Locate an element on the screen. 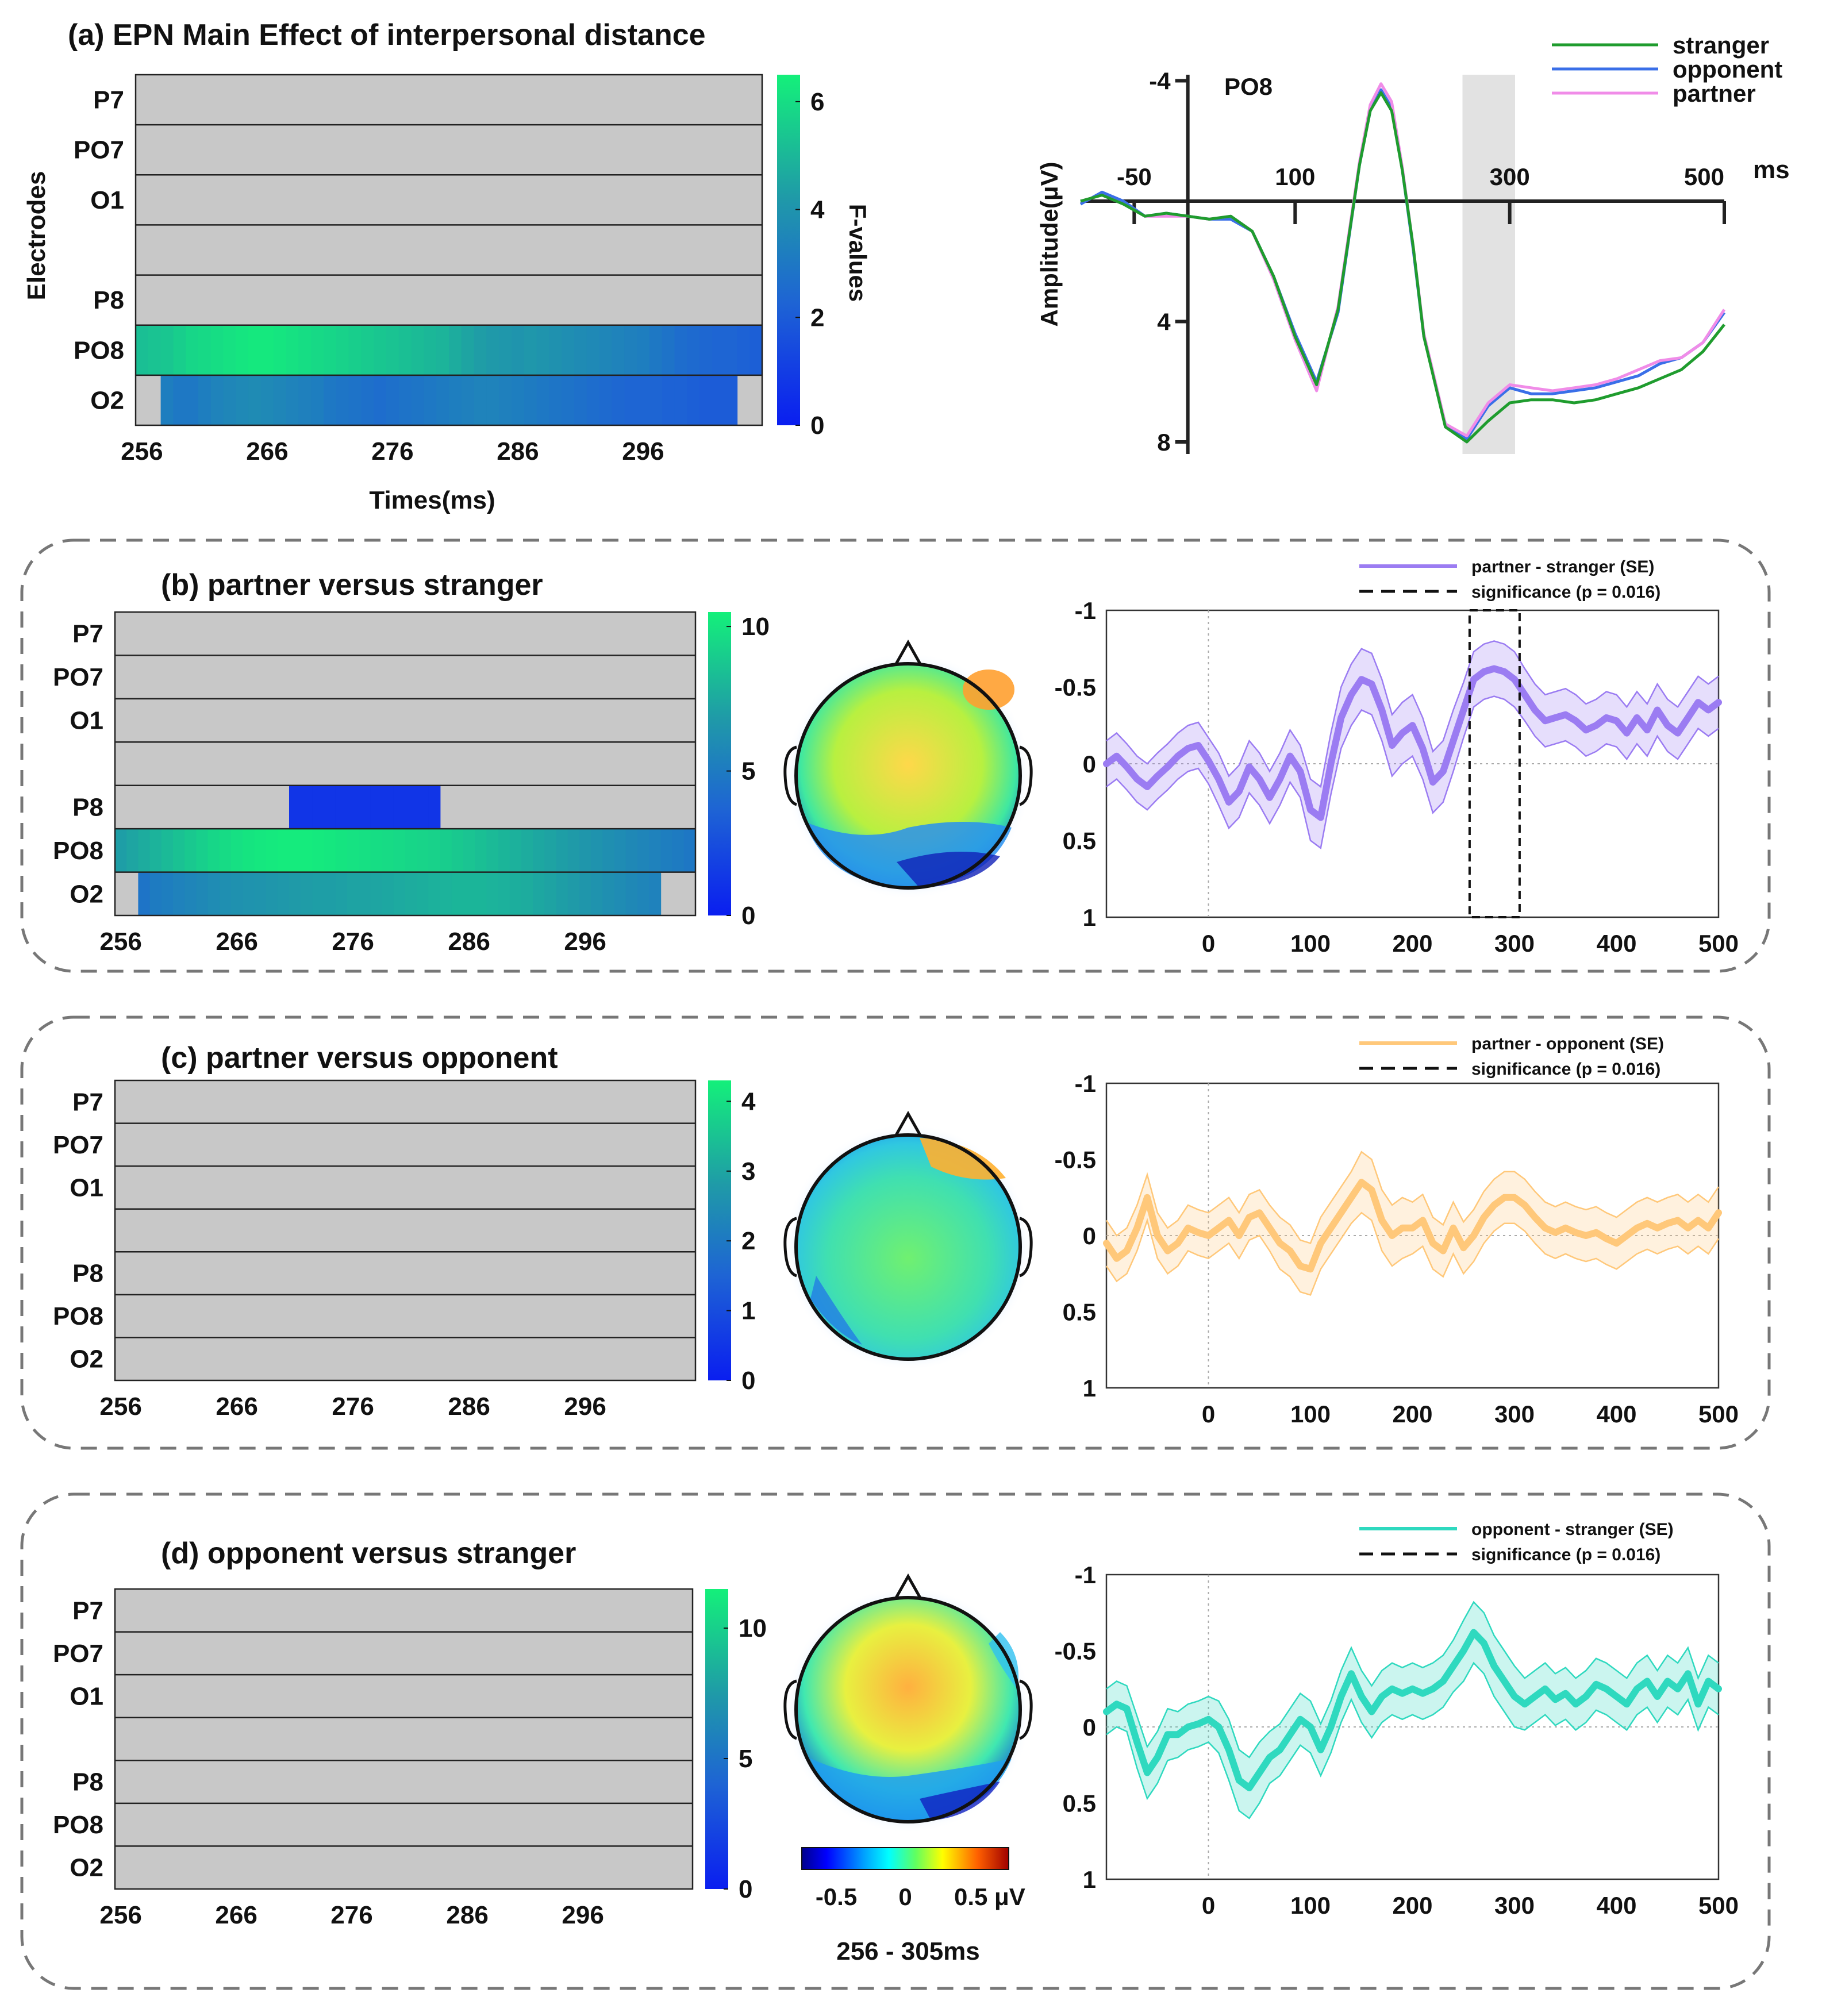 This screenshot has width=1822, height=2016. erp-a-legend: stranger opponent partner is located at coordinates (1667, 69).